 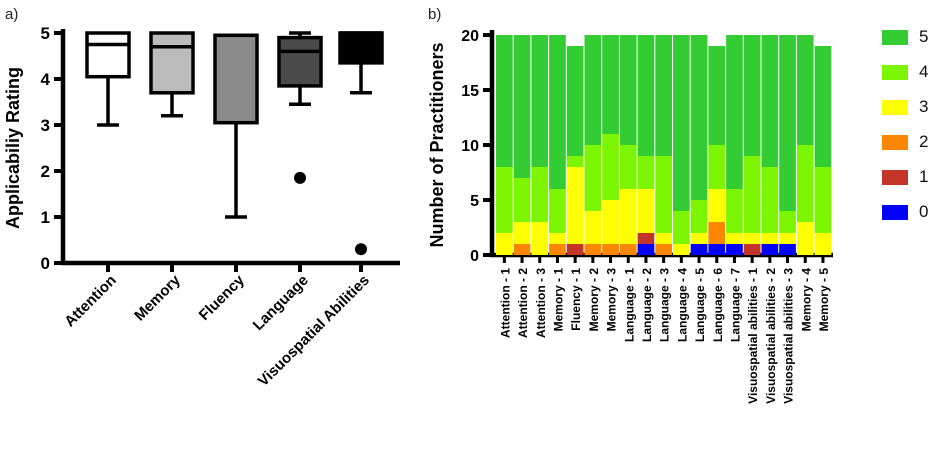 I want to click on legend-item-4: 4, so click(x=905, y=72).